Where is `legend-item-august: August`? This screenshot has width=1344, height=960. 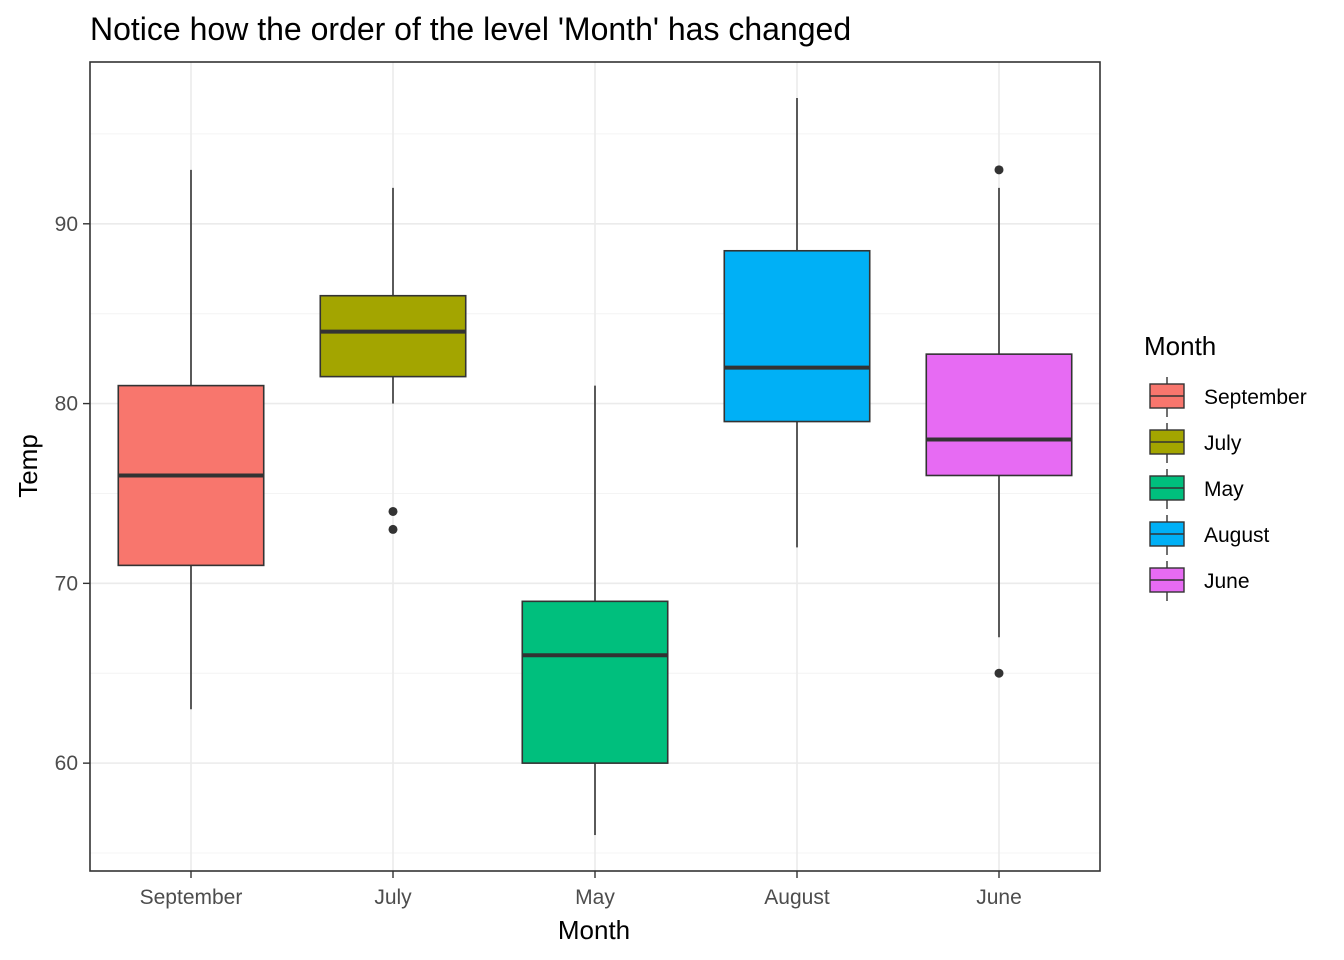 legend-item-august: August is located at coordinates (1209, 535).